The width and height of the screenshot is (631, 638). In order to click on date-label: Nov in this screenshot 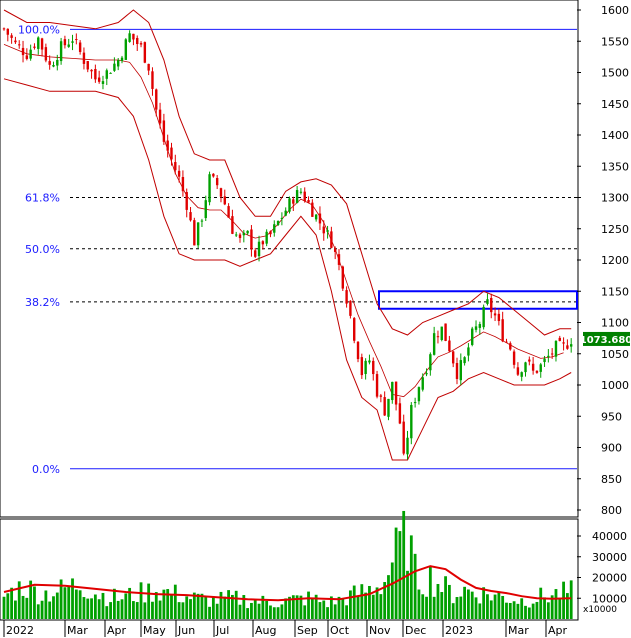, I will do `click(380, 630)`.